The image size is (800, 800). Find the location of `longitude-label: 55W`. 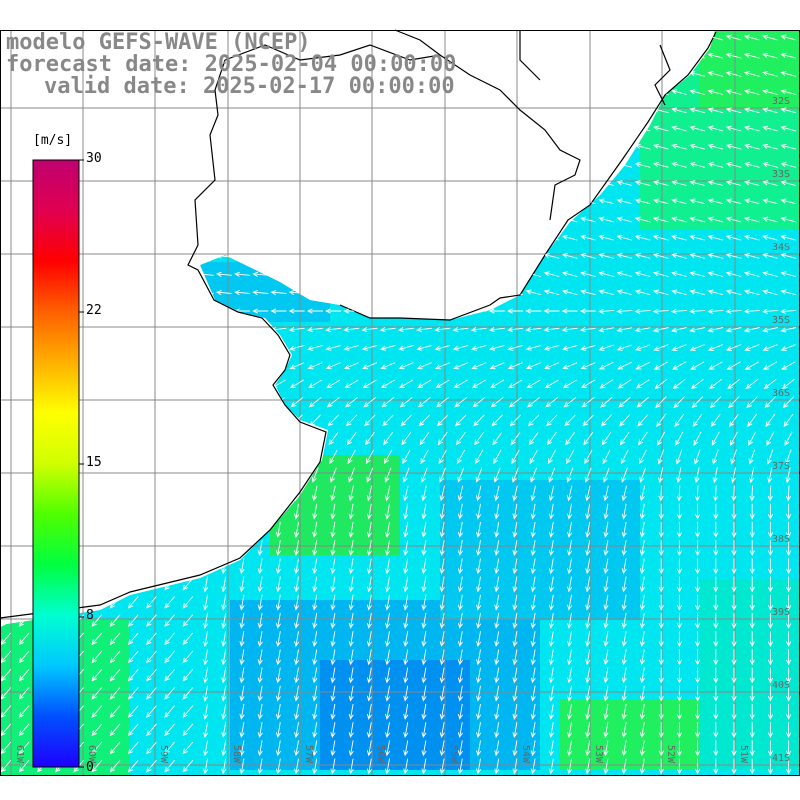

longitude-label: 55W is located at coordinates (453, 754).